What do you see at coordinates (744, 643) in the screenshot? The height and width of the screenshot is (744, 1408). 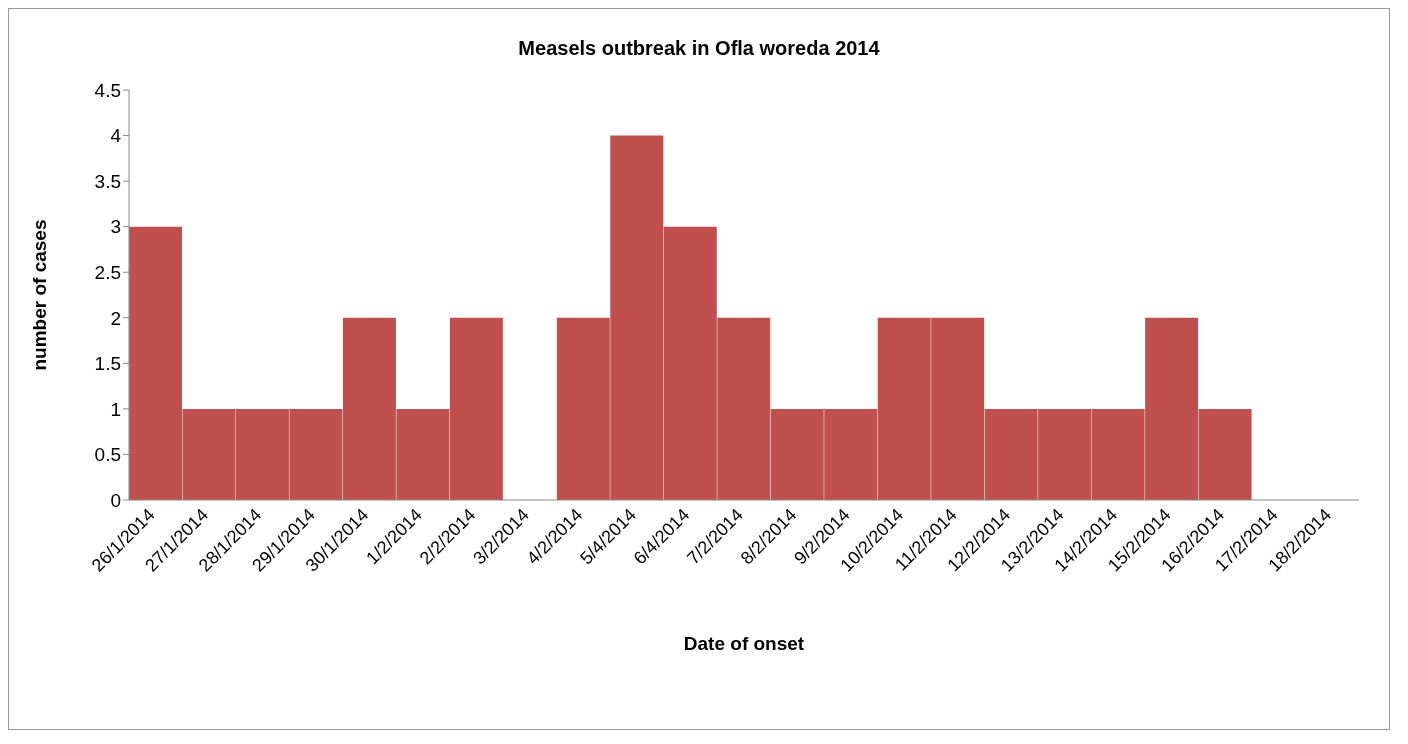 I see `x-axis-title: Date of onset` at bounding box center [744, 643].